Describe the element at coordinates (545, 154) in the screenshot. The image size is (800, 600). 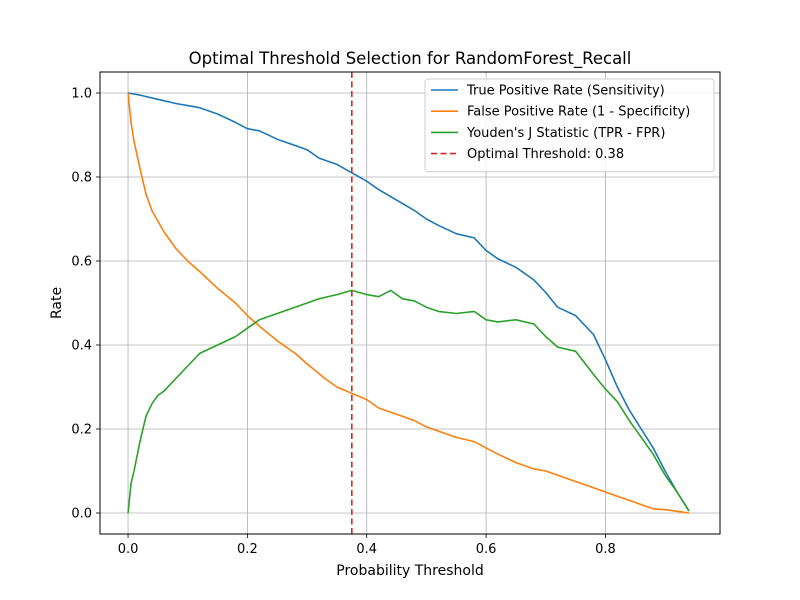
I see `legend-label-optimal-threshold-0-38: Optimal Threshold: 0.38` at that location.